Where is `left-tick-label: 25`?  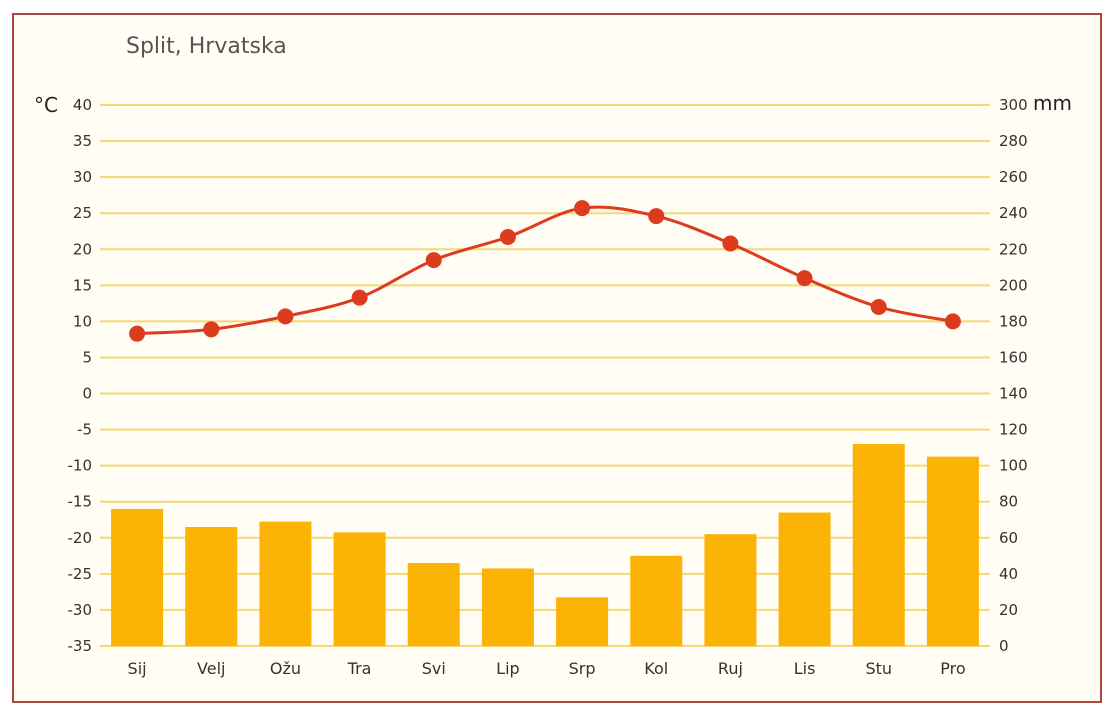 left-tick-label: 25 is located at coordinates (82, 213).